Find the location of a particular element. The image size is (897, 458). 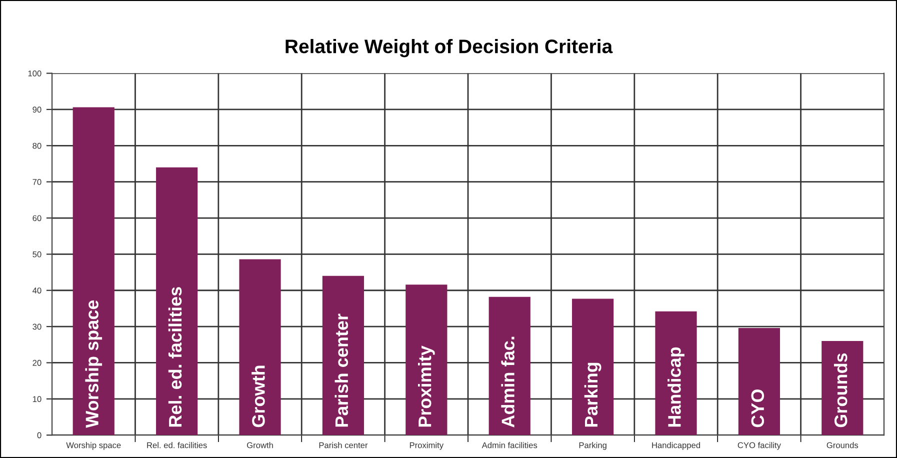

y-tick-label: 10 is located at coordinates (37, 399).